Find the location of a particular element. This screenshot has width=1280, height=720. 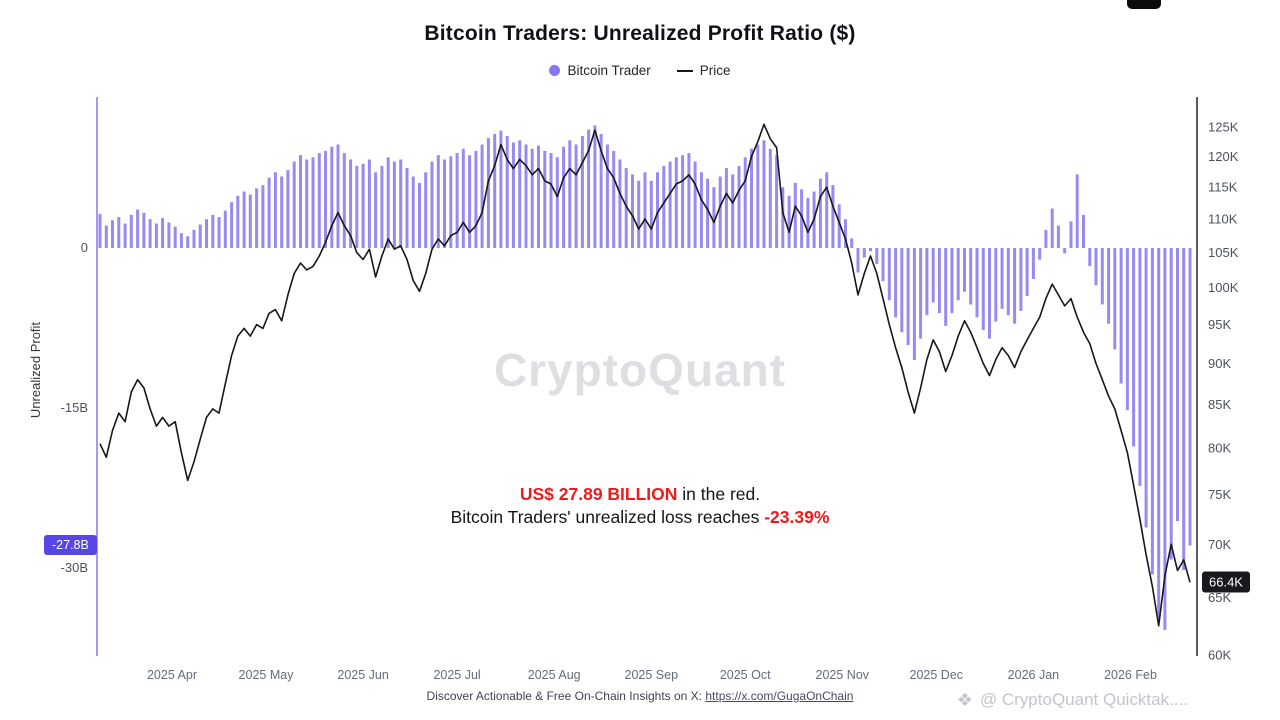

legend-line-icon is located at coordinates (684, 70).